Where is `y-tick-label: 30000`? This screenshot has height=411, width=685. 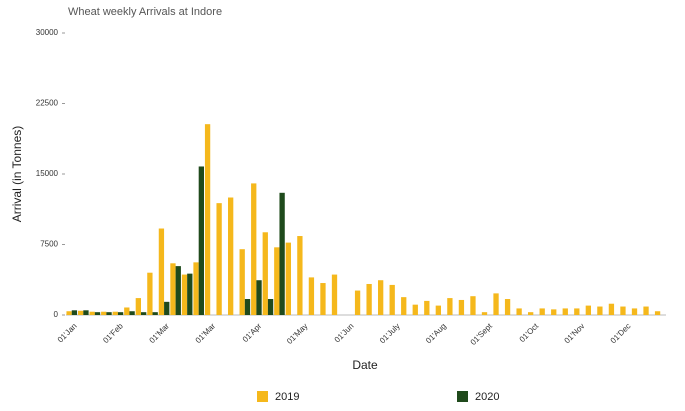 y-tick-label: 30000 is located at coordinates (47, 32).